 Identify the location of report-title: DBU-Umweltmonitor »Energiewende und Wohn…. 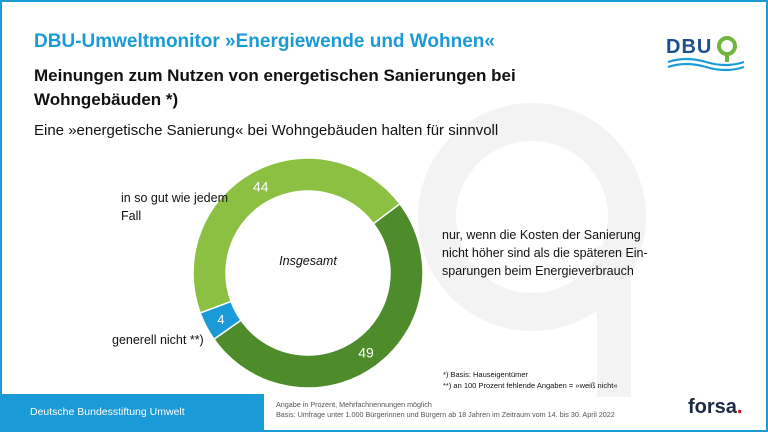
(264, 41).